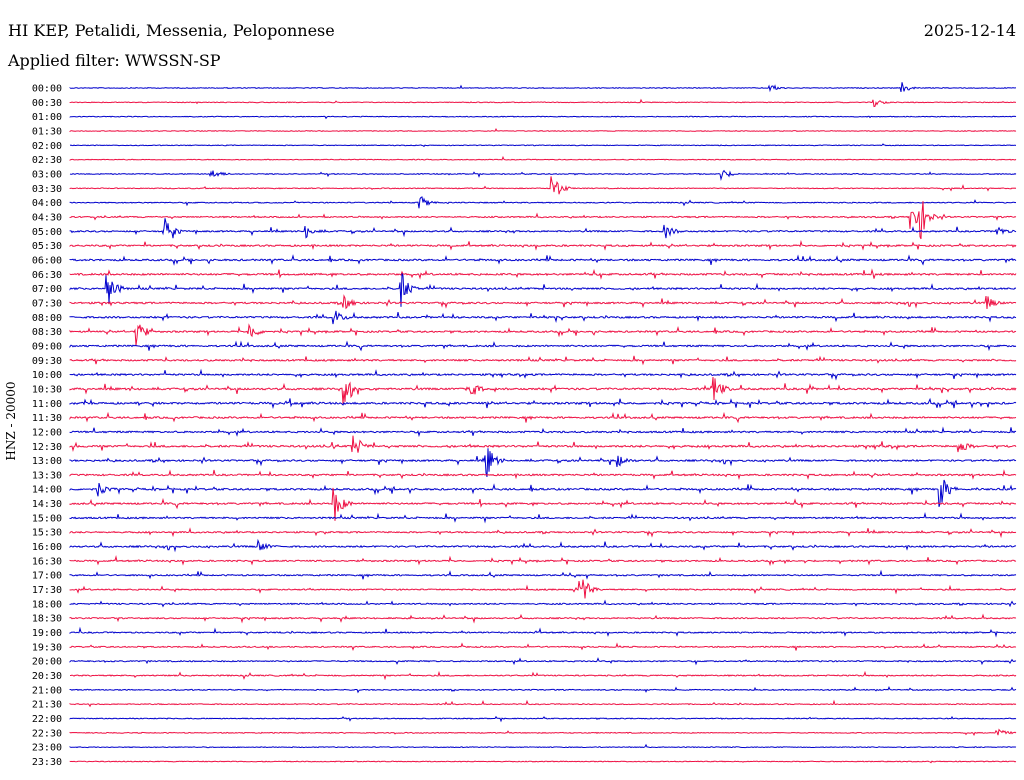  What do you see at coordinates (47, 504) in the screenshot?
I see `row-time-label: 14:30` at bounding box center [47, 504].